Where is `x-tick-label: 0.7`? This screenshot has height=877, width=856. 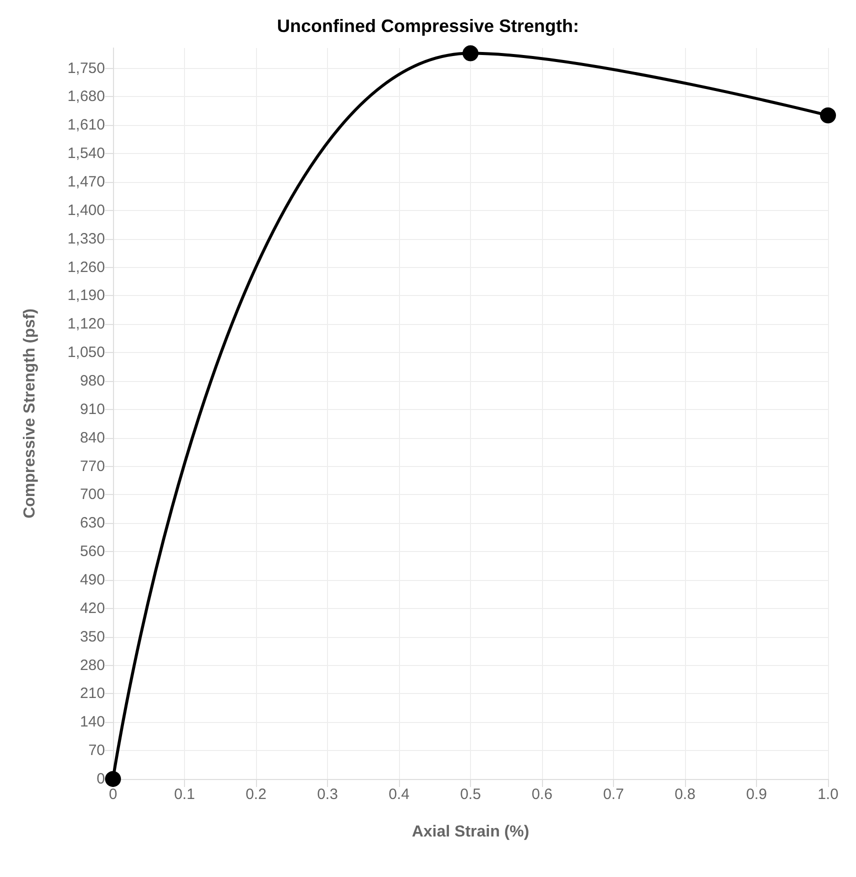
x-tick-label: 0.7 is located at coordinates (613, 794).